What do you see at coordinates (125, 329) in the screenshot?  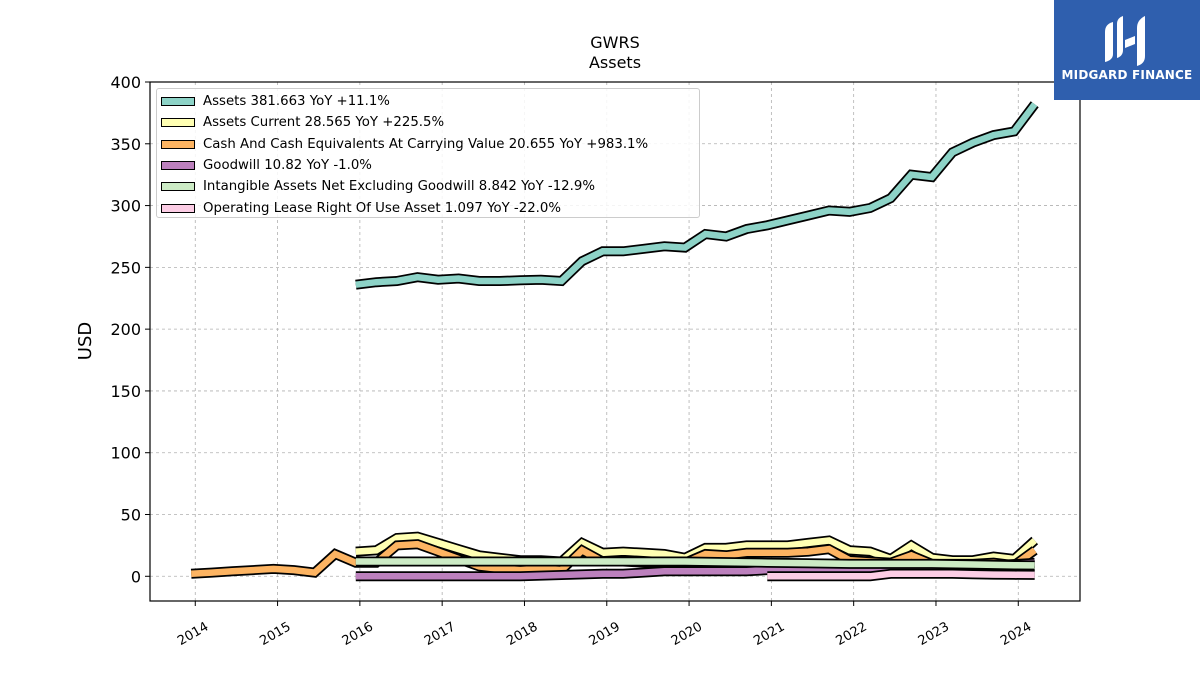 I see `y-tick-label: 200` at bounding box center [125, 329].